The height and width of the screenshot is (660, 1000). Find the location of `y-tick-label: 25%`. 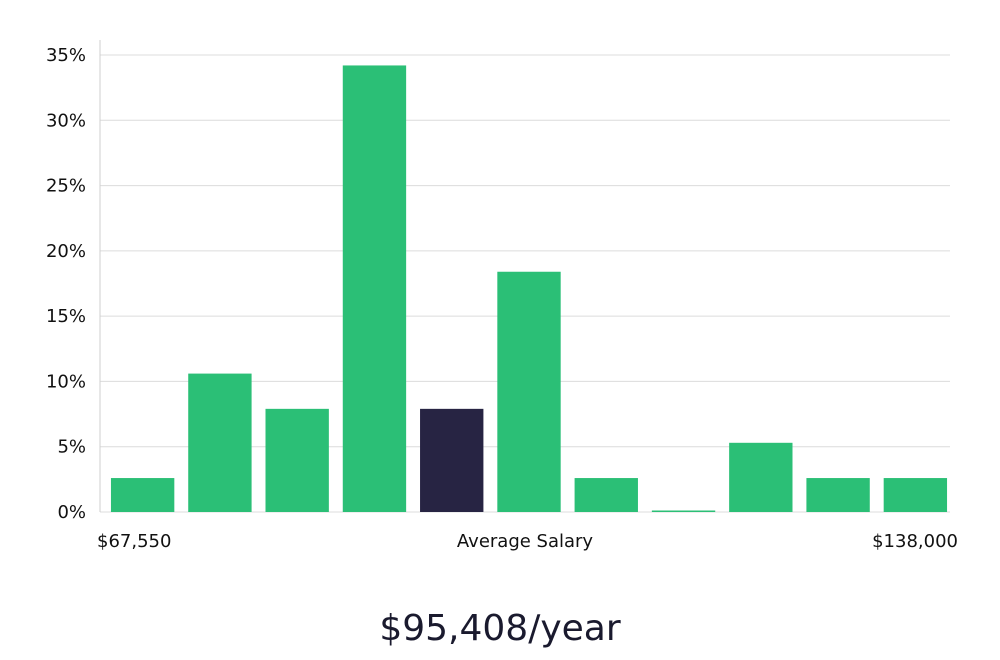

y-tick-label: 25% is located at coordinates (66, 186).